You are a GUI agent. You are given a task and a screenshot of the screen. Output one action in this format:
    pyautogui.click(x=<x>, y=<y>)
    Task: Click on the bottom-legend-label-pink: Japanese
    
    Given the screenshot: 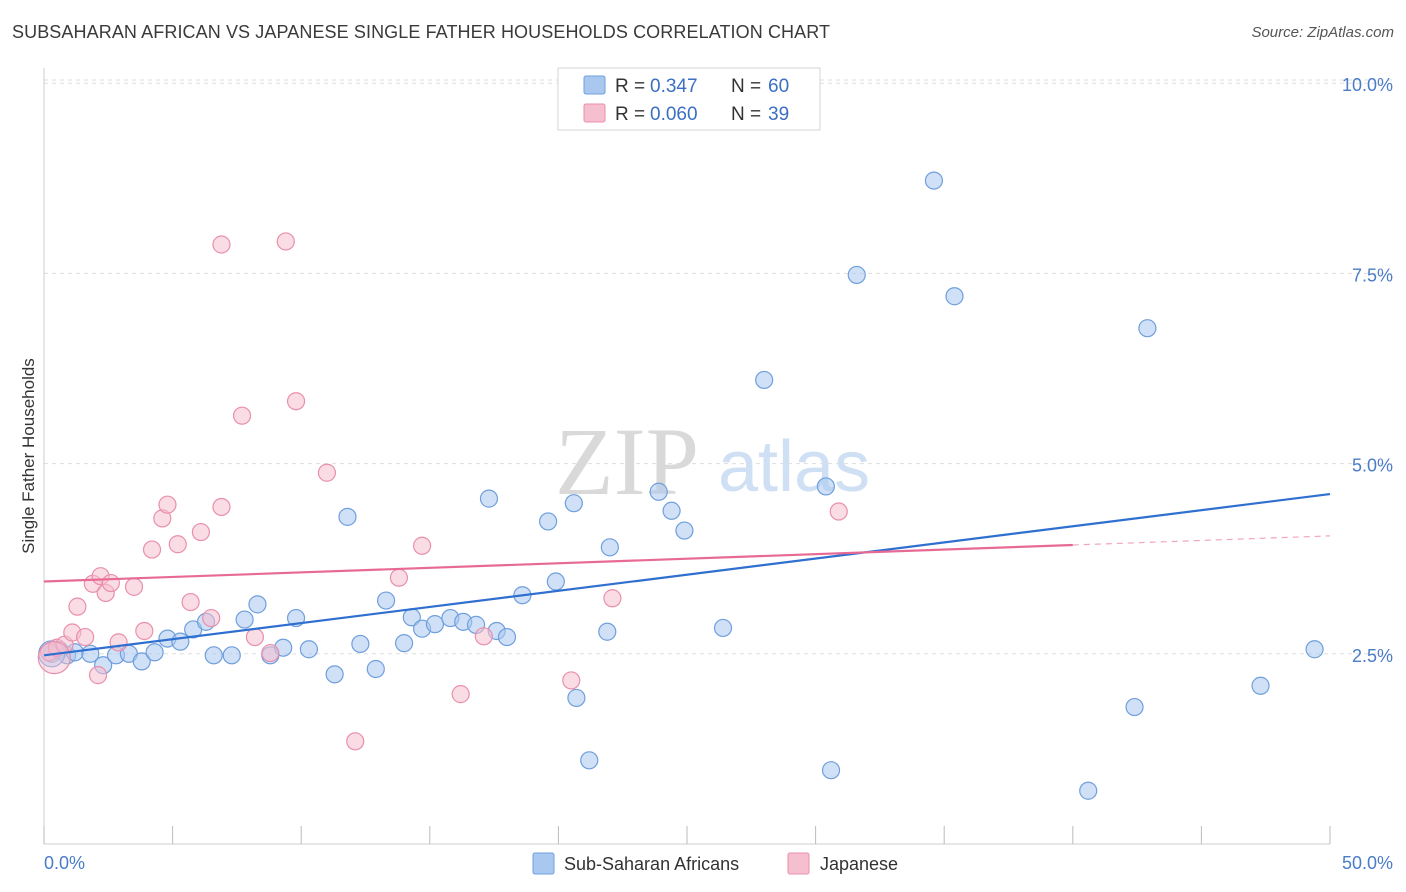 What is the action you would take?
    pyautogui.click(x=859, y=864)
    